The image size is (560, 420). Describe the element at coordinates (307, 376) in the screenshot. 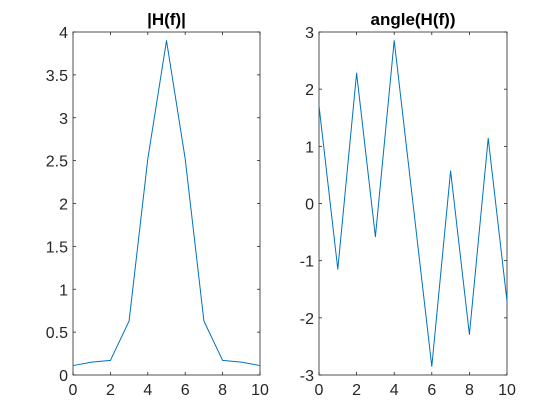

I see `y-tick-label-phase: -3` at that location.